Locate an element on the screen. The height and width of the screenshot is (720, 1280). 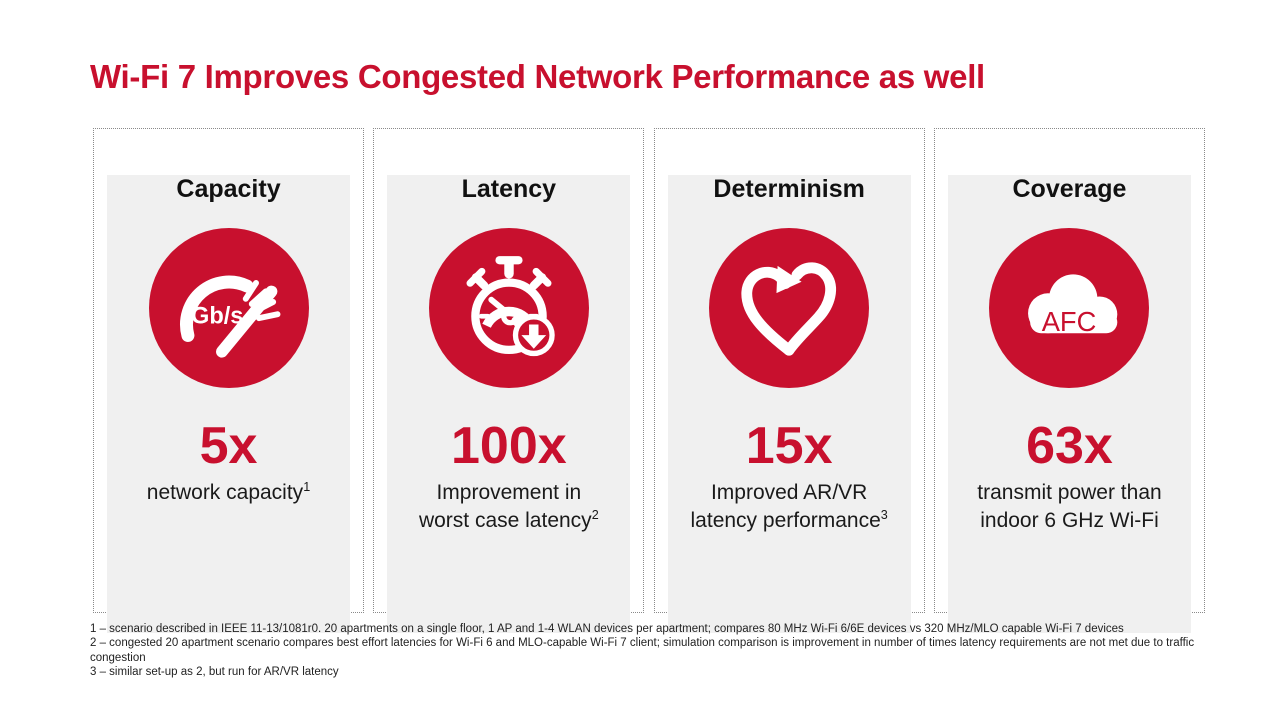
speedometer-unit-label: Gb/s is located at coordinates (216, 315).